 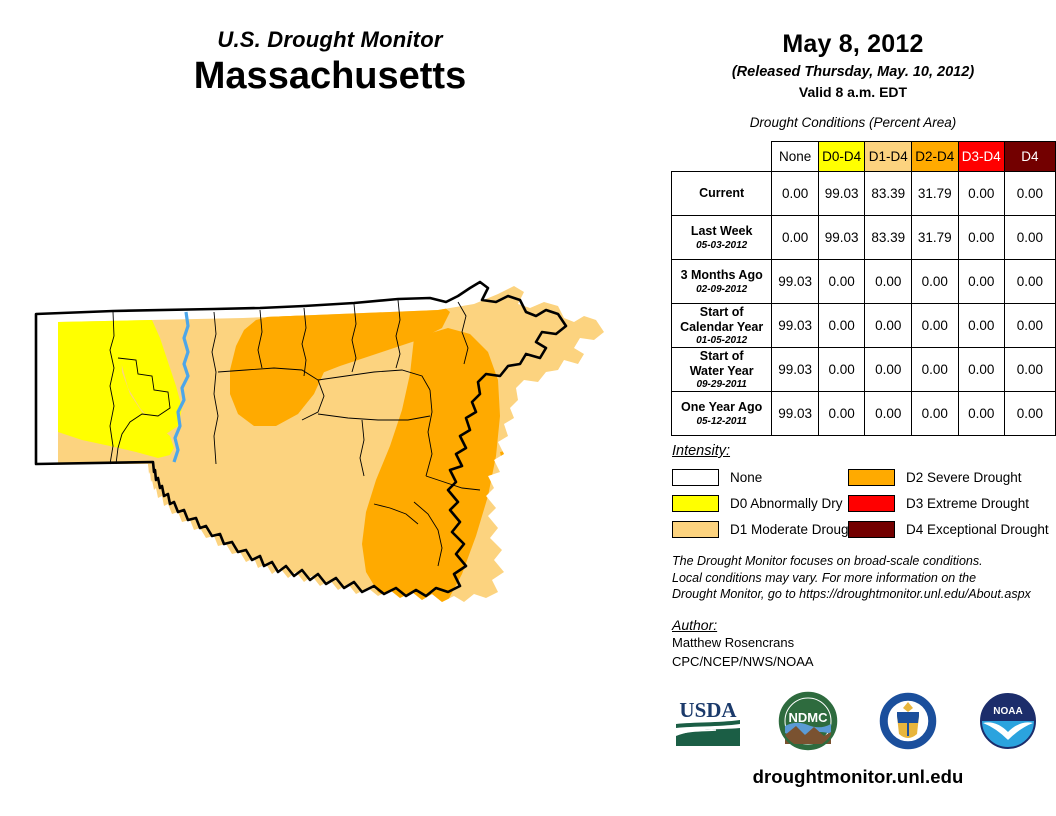 I want to click on legend-item-none: None, so click(x=760, y=477).